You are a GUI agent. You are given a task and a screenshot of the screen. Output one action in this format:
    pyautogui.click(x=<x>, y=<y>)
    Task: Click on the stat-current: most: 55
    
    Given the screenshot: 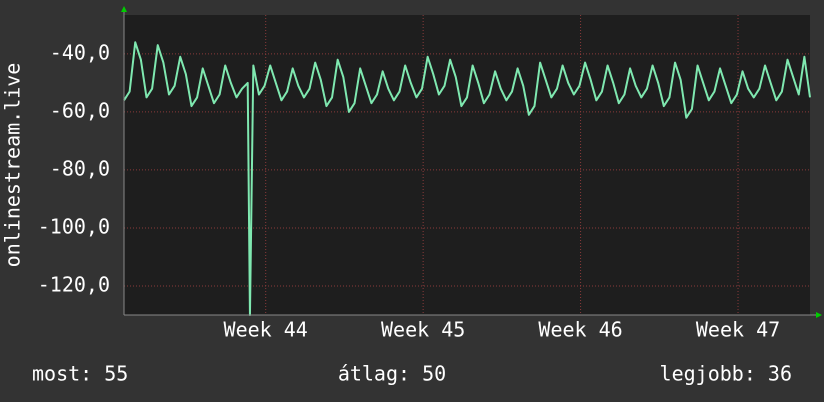 What is the action you would take?
    pyautogui.click(x=80, y=374)
    